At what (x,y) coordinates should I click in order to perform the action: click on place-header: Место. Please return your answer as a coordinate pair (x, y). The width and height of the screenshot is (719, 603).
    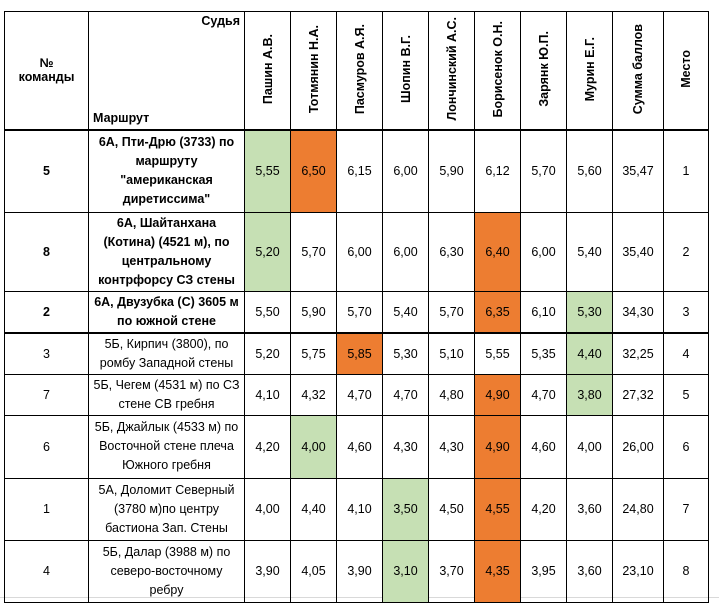
    Looking at the image, I should click on (686, 70).